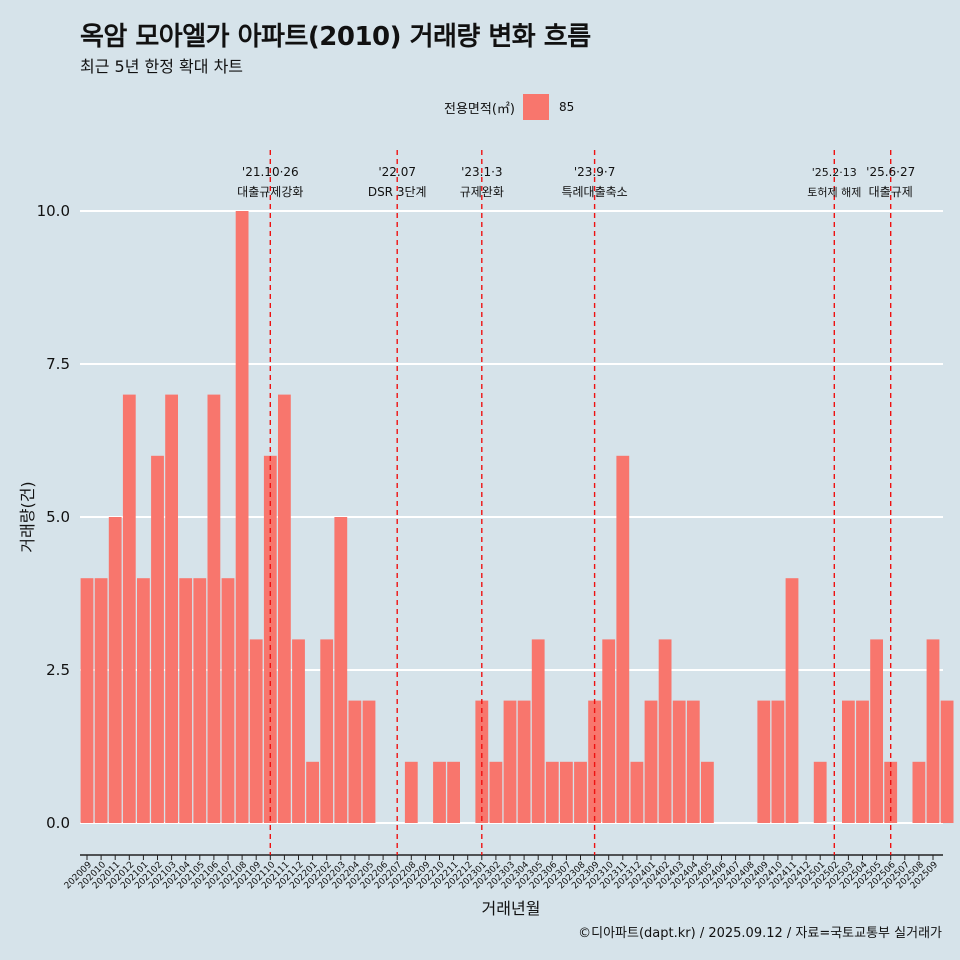 This screenshot has width=960, height=960. Describe the element at coordinates (834, 192) in the screenshot. I see `event-description-label: 토허제 해제` at that location.